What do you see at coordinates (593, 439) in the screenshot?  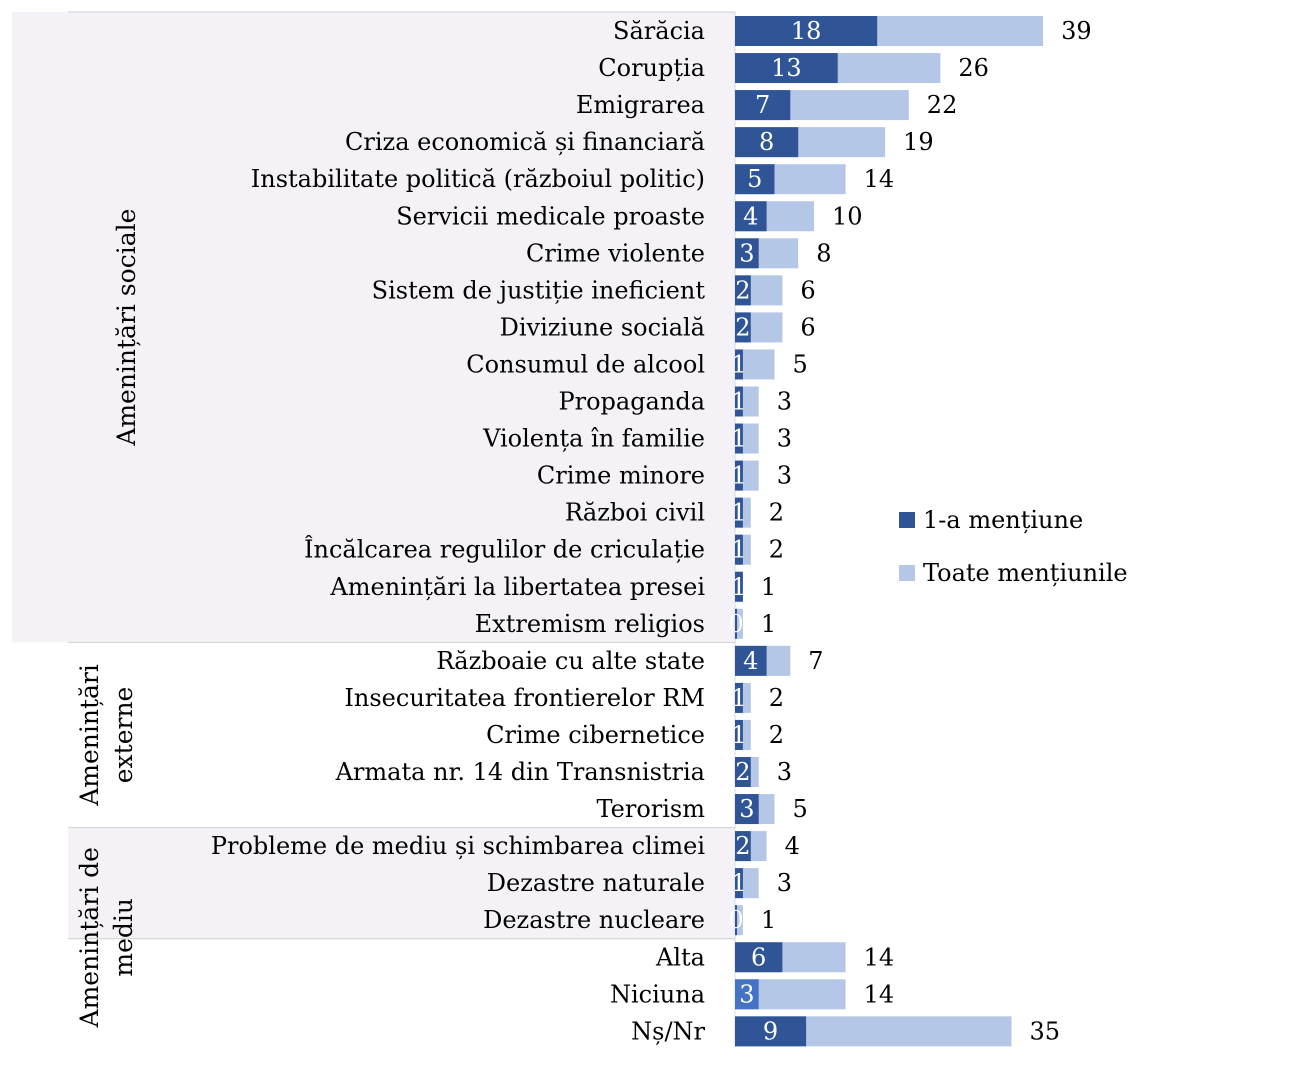 I see `category-label: Violența în familie` at bounding box center [593, 439].